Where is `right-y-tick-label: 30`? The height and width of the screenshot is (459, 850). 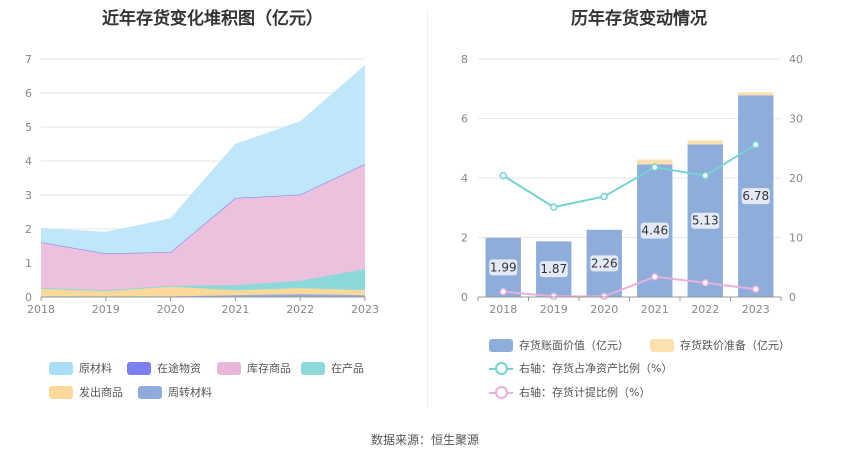
right-y-tick-label: 30 is located at coordinates (796, 119).